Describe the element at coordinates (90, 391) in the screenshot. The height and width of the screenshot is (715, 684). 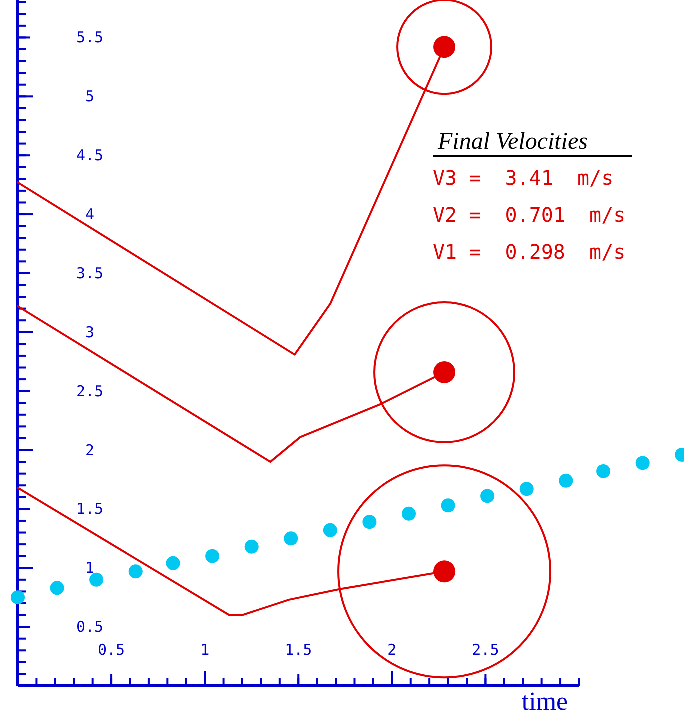
I see `y-tick-label: 2.5` at that location.